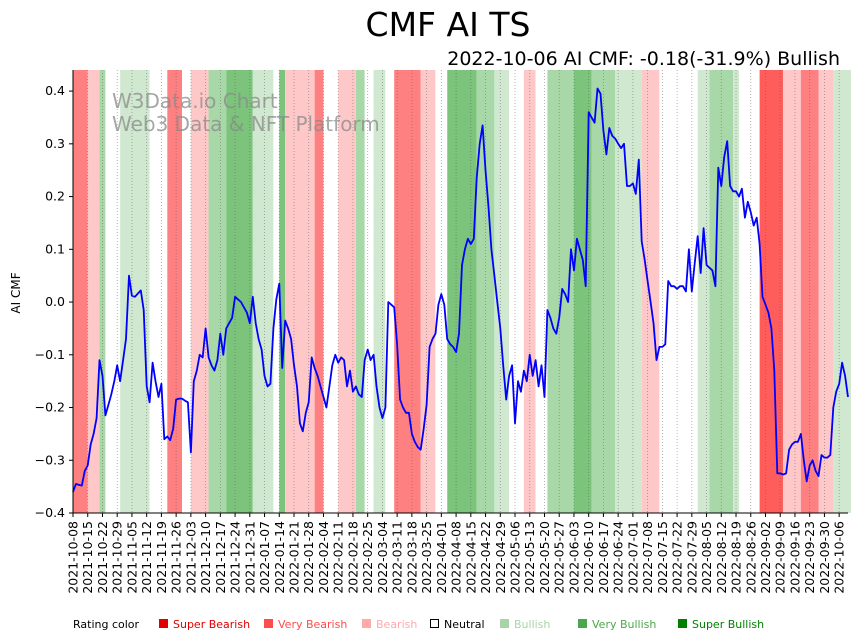  I want to click on x-tick-label: 2022-09-16, so click(794, 557).